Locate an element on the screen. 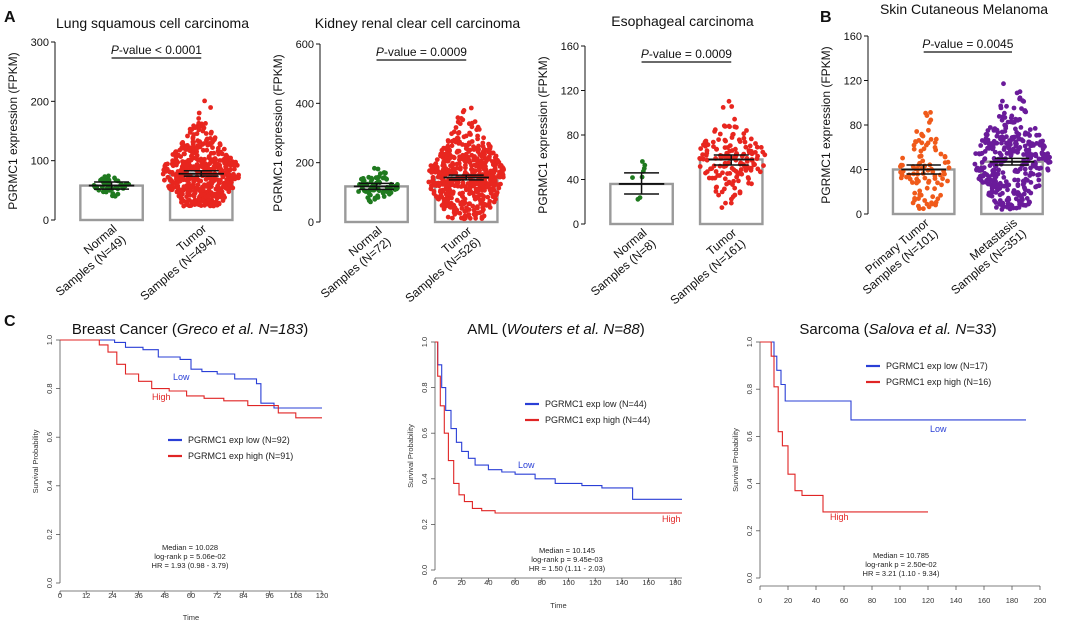 This screenshot has width=1084, height=624. curve-label-high: High is located at coordinates (839, 517).